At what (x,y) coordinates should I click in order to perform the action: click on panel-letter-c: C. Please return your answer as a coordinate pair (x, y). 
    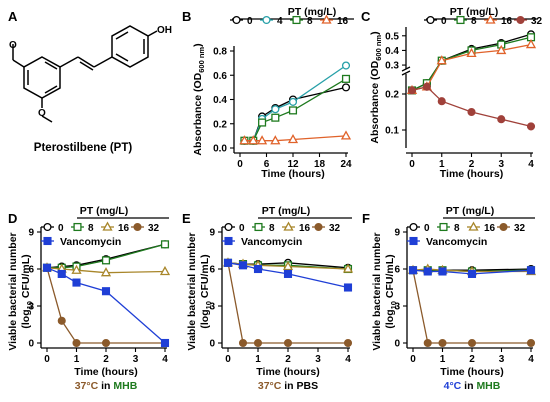
    Looking at the image, I should click on (366, 16).